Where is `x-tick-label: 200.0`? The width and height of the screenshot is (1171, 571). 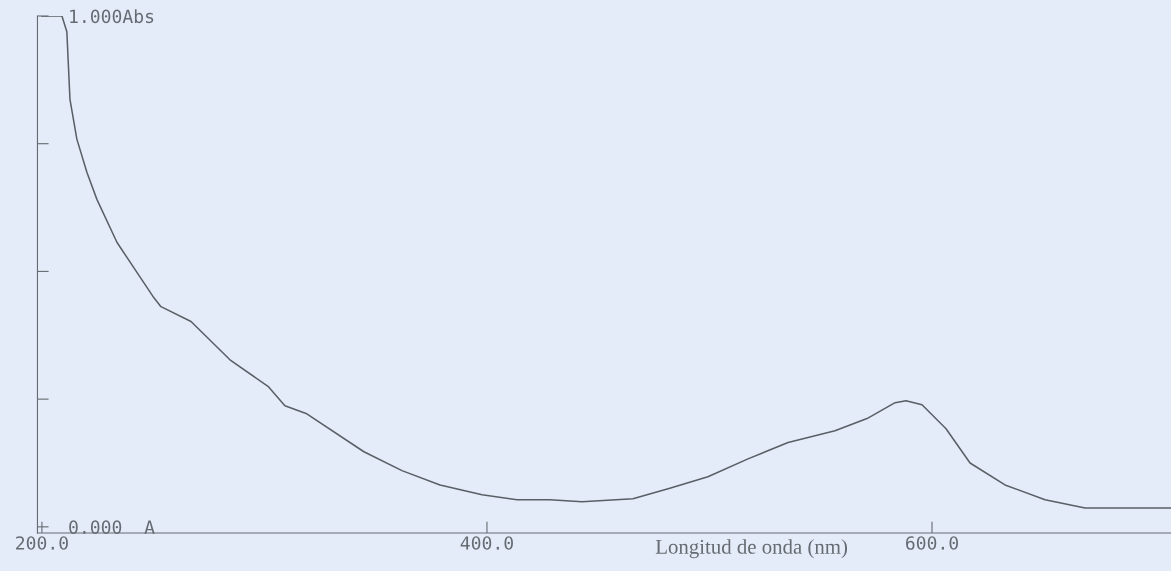
x-tick-label: 200.0 is located at coordinates (42, 543).